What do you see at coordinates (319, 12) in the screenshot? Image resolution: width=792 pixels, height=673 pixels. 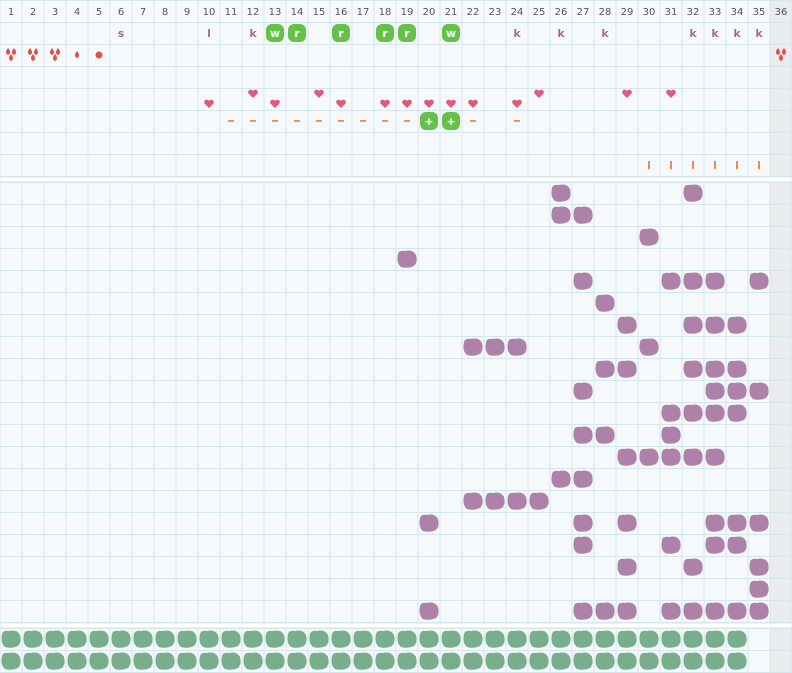 I see `column-number: 15` at bounding box center [319, 12].